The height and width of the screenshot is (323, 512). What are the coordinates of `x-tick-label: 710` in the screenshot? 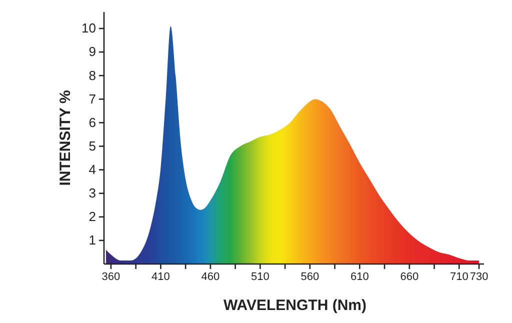 It's located at (459, 276).